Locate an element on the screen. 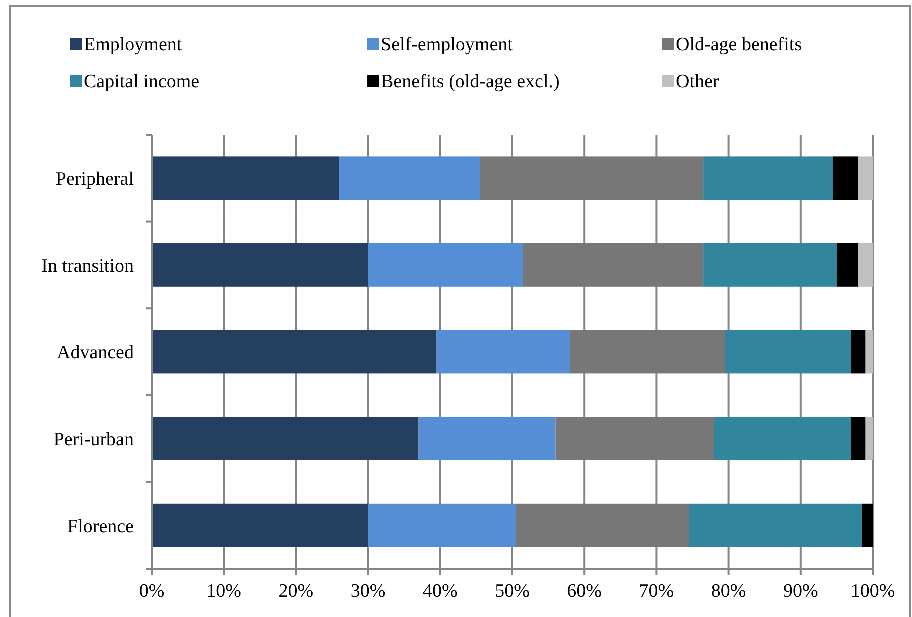  legend-label: Employment is located at coordinates (133, 45).